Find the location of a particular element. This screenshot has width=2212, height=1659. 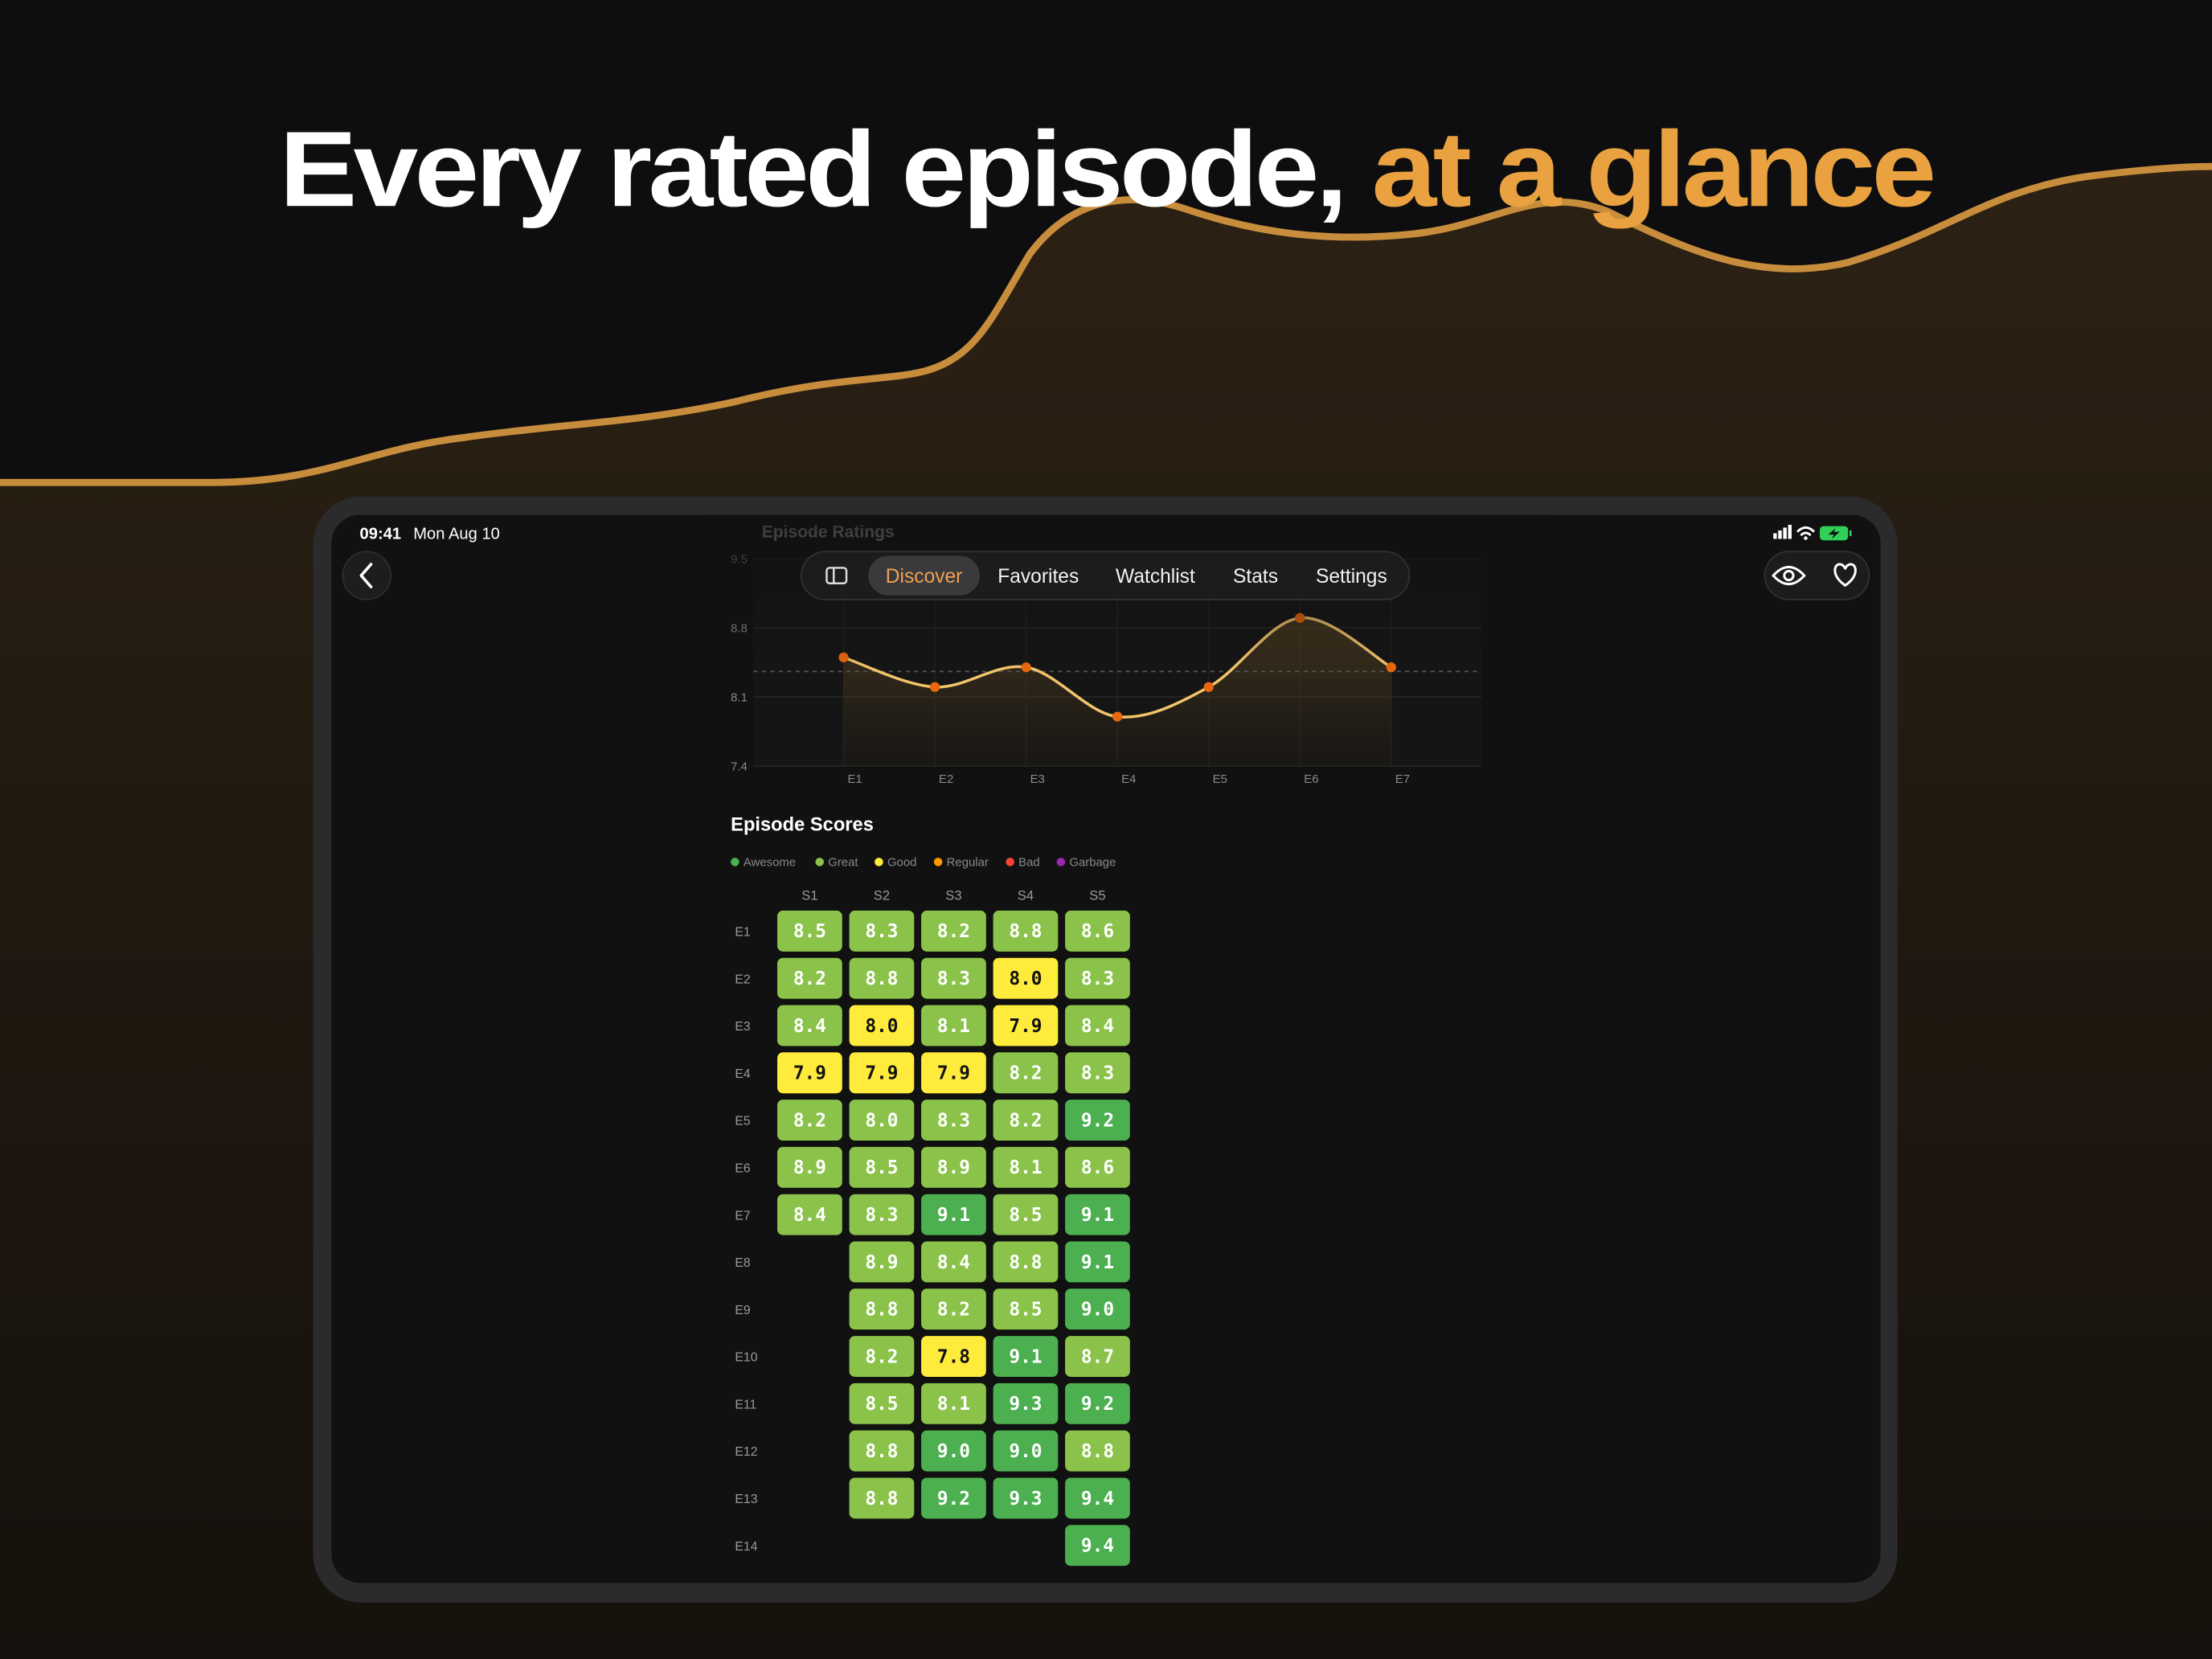

nav-tab: Discover is located at coordinates (925, 577).